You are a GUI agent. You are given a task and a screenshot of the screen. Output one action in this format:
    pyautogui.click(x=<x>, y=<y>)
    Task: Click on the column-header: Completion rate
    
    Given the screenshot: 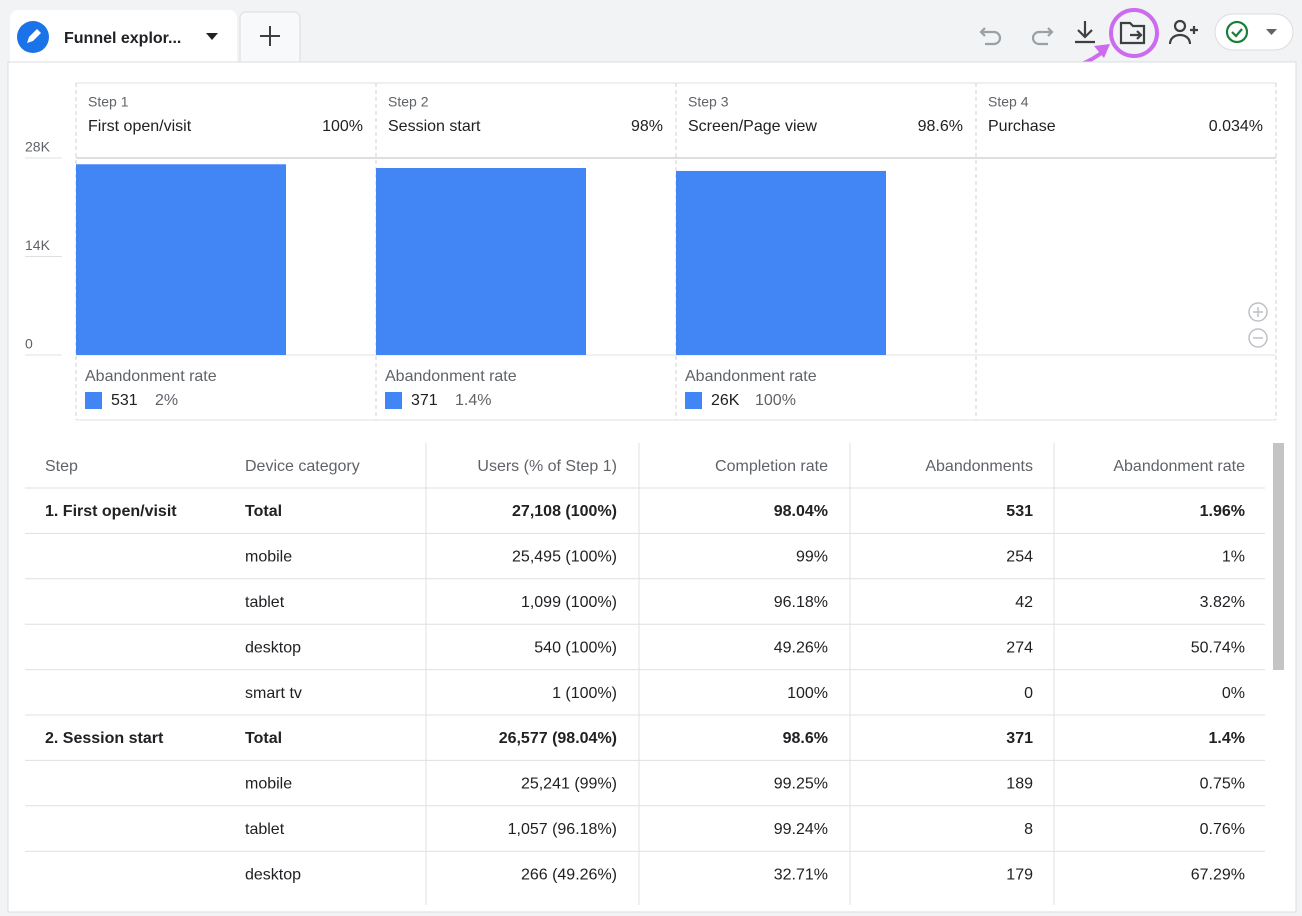 What is the action you would take?
    pyautogui.click(x=771, y=466)
    